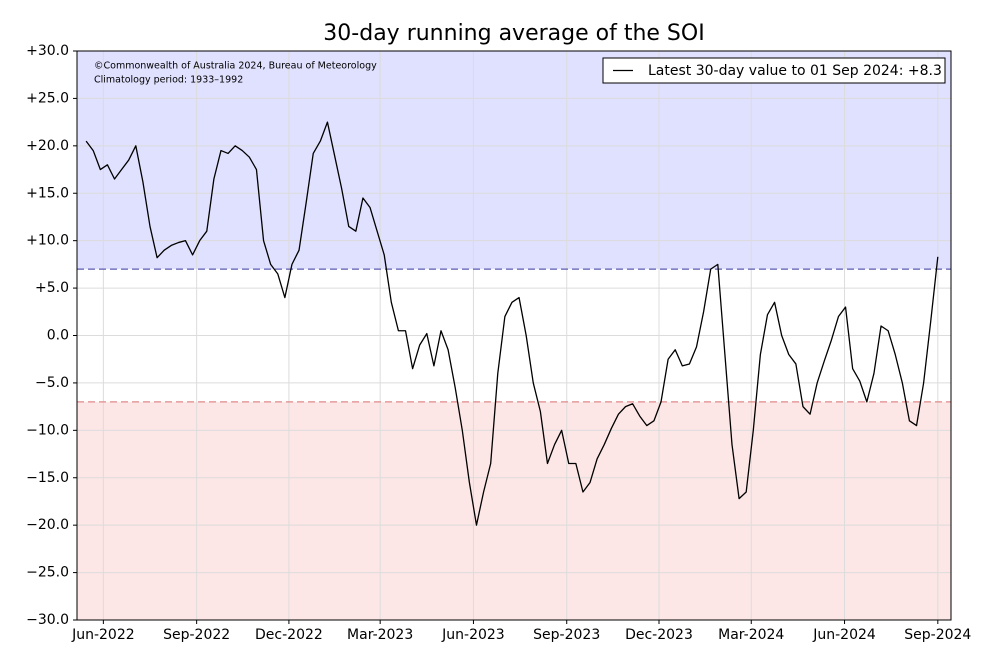 The height and width of the screenshot is (667, 1000). I want to click on x-tick-label: Mar-2023, so click(380, 635).